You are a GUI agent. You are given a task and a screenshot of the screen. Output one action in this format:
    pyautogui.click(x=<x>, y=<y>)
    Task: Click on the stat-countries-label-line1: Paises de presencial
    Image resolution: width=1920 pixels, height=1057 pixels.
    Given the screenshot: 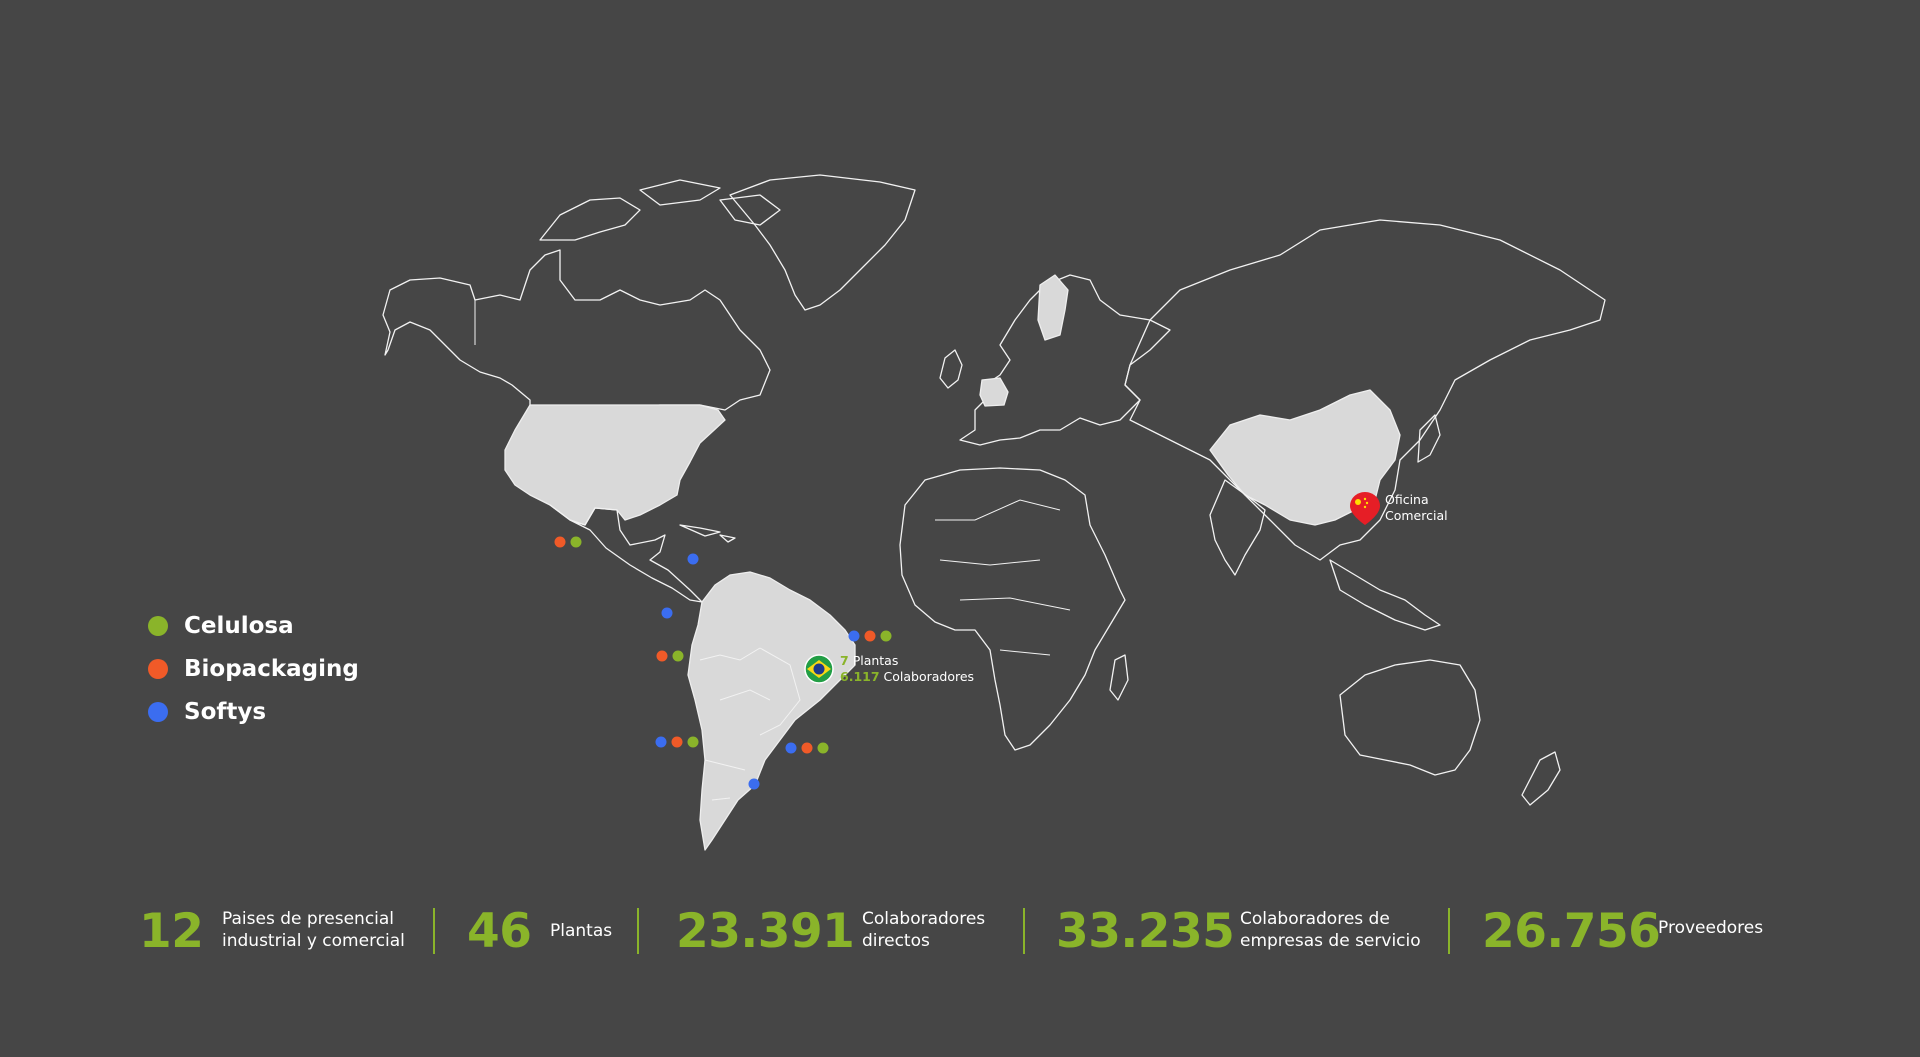 What is the action you would take?
    pyautogui.click(x=308, y=919)
    